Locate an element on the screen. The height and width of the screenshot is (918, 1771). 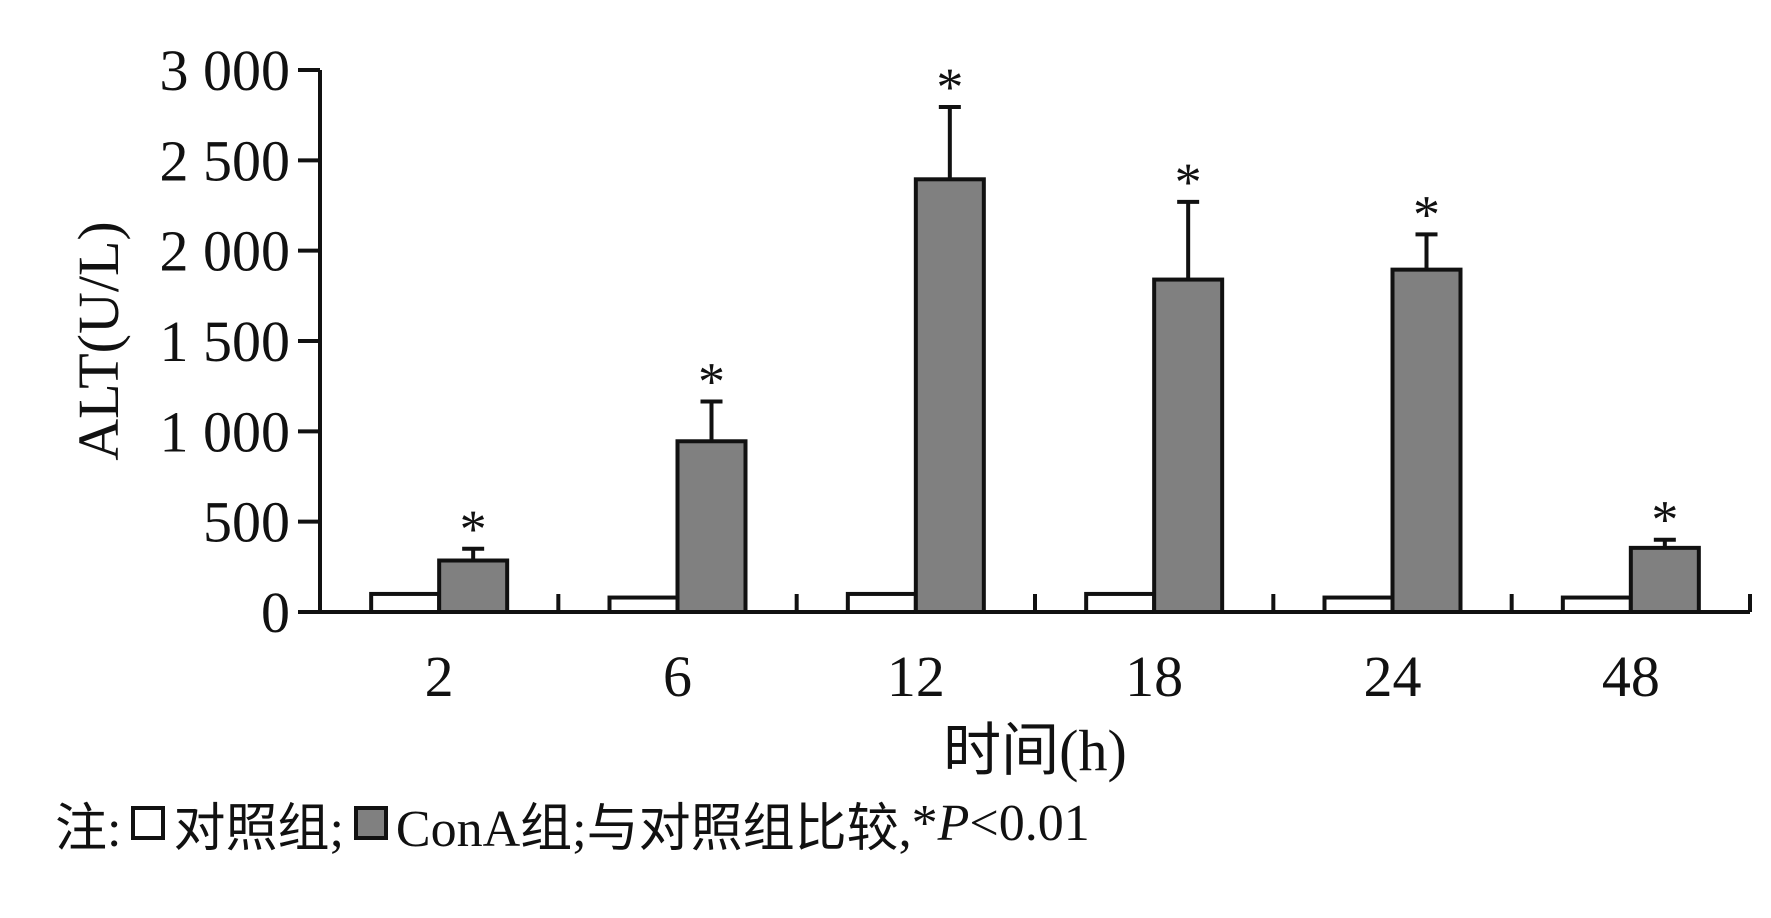
y-tick-label: 1 000 is located at coordinates (225, 431).